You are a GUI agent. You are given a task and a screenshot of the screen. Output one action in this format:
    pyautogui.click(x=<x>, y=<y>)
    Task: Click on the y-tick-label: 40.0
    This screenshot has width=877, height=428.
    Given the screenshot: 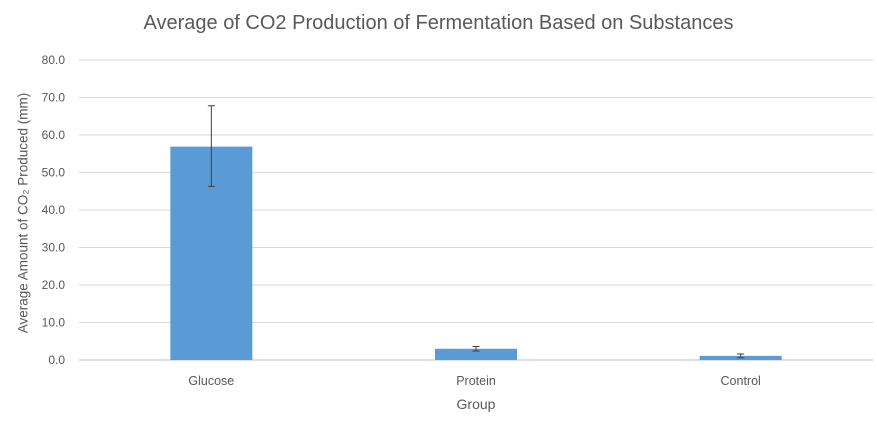 What is the action you would take?
    pyautogui.click(x=54, y=210)
    